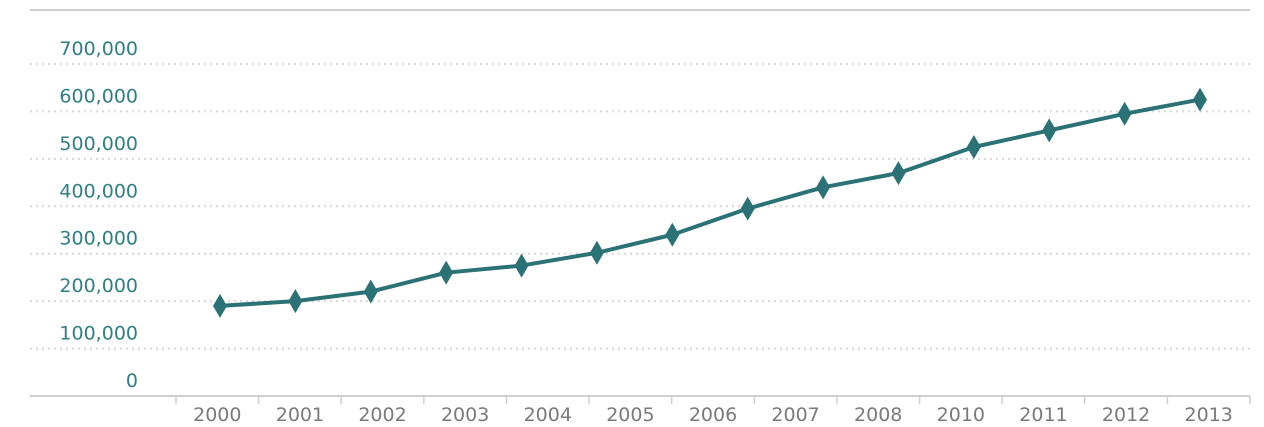  What do you see at coordinates (878, 415) in the screenshot?
I see `x-tick-label: 2008` at bounding box center [878, 415].